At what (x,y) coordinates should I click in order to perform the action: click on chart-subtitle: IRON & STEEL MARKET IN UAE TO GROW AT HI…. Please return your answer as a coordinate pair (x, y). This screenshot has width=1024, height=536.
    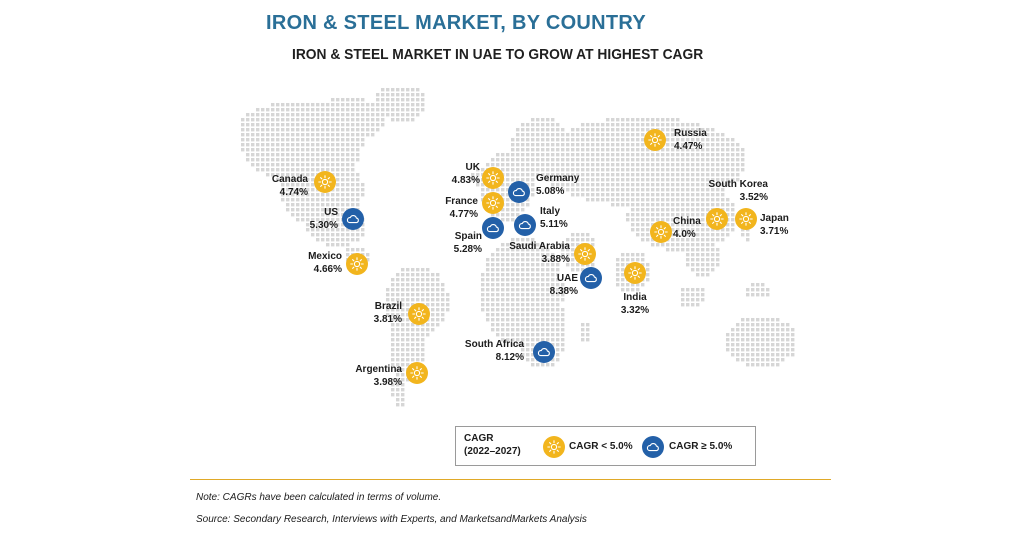
    Looking at the image, I should click on (498, 54).